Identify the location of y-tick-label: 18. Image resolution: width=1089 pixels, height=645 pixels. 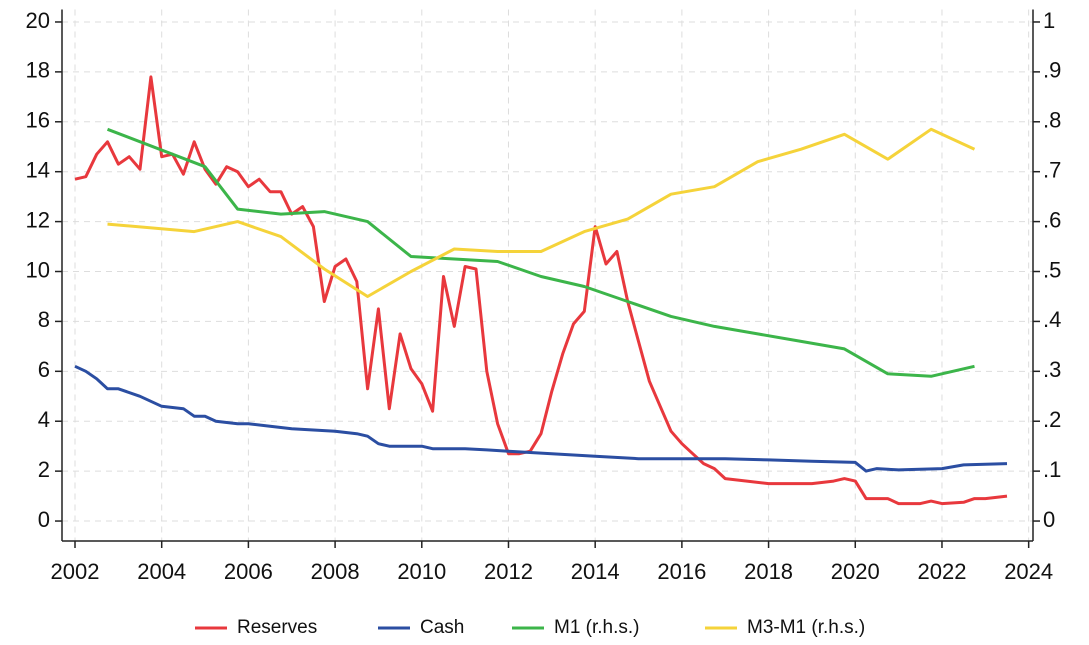
(38, 70).